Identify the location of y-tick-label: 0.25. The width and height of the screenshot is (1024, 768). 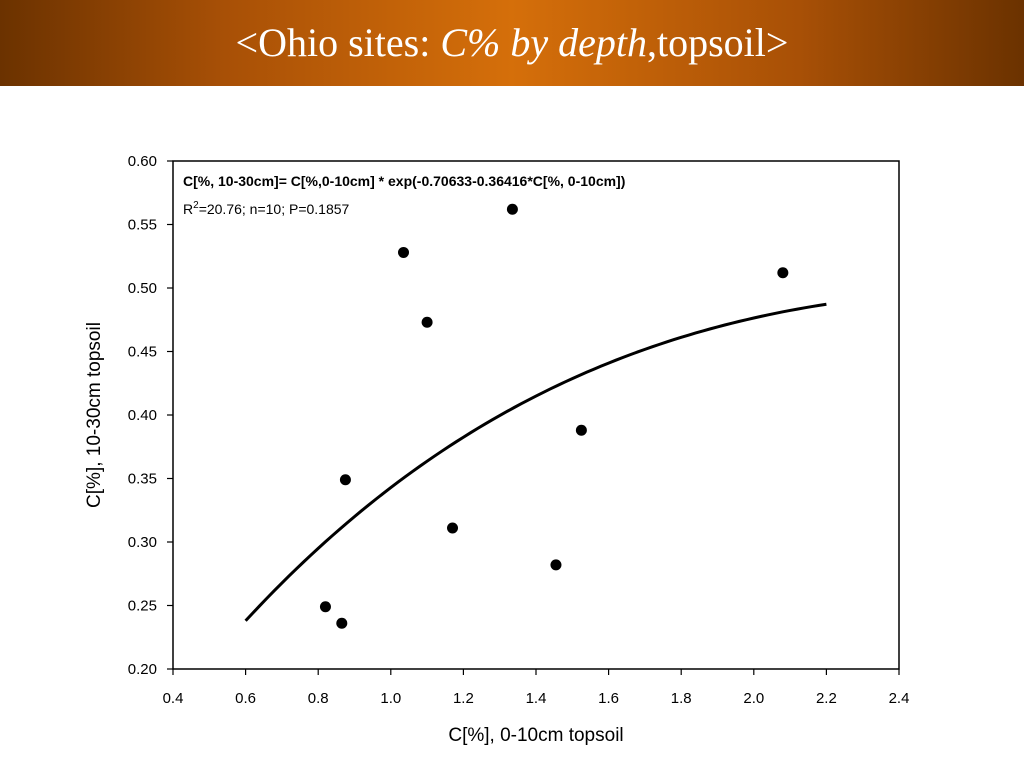
(142, 606).